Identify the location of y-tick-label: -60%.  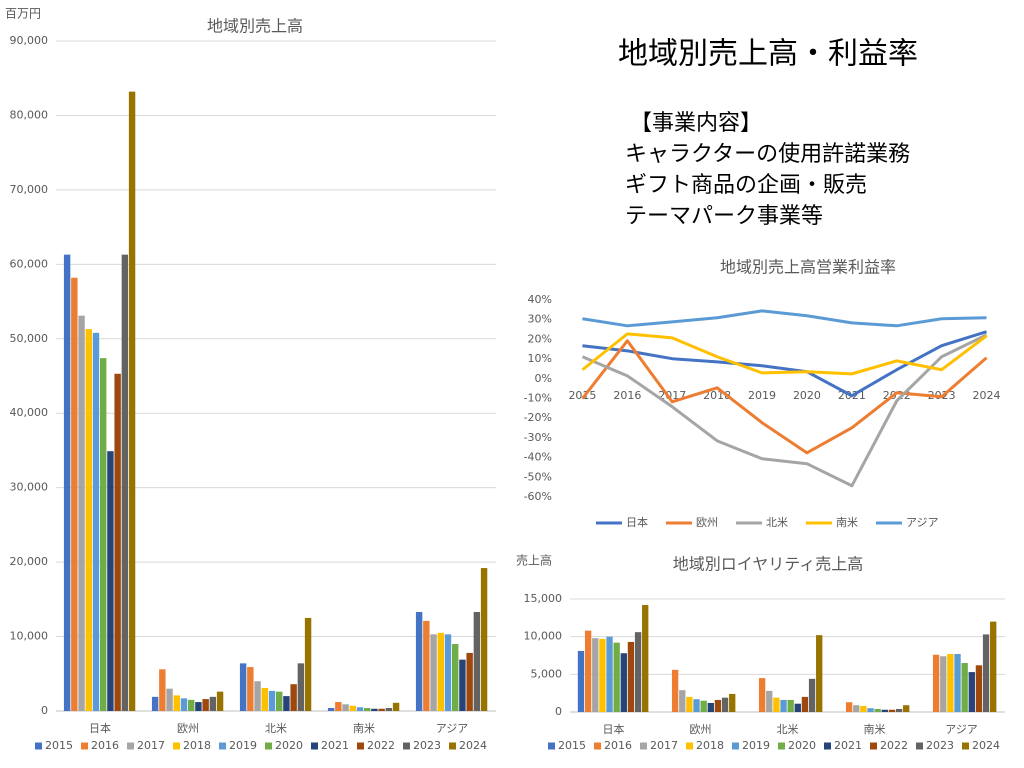
(538, 496).